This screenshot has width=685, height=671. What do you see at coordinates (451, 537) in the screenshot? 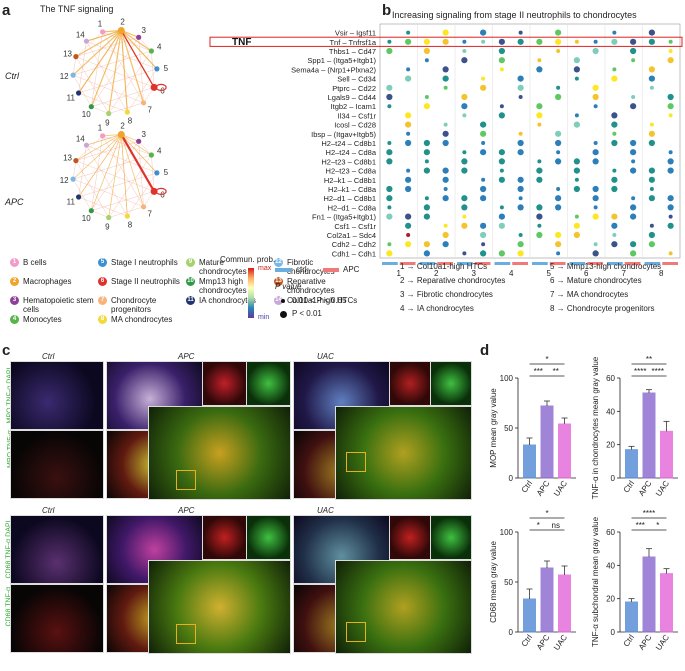
I see `micrograph-uac-cd68-green-zoom` at bounding box center [451, 537].